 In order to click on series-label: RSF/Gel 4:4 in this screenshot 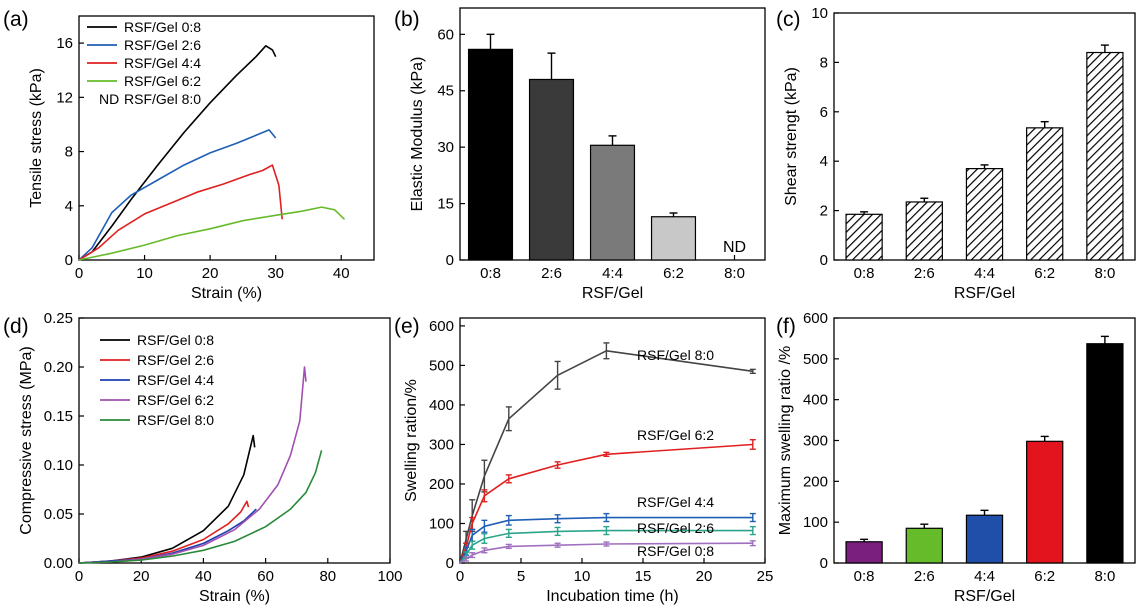, I will do `click(675, 502)`.